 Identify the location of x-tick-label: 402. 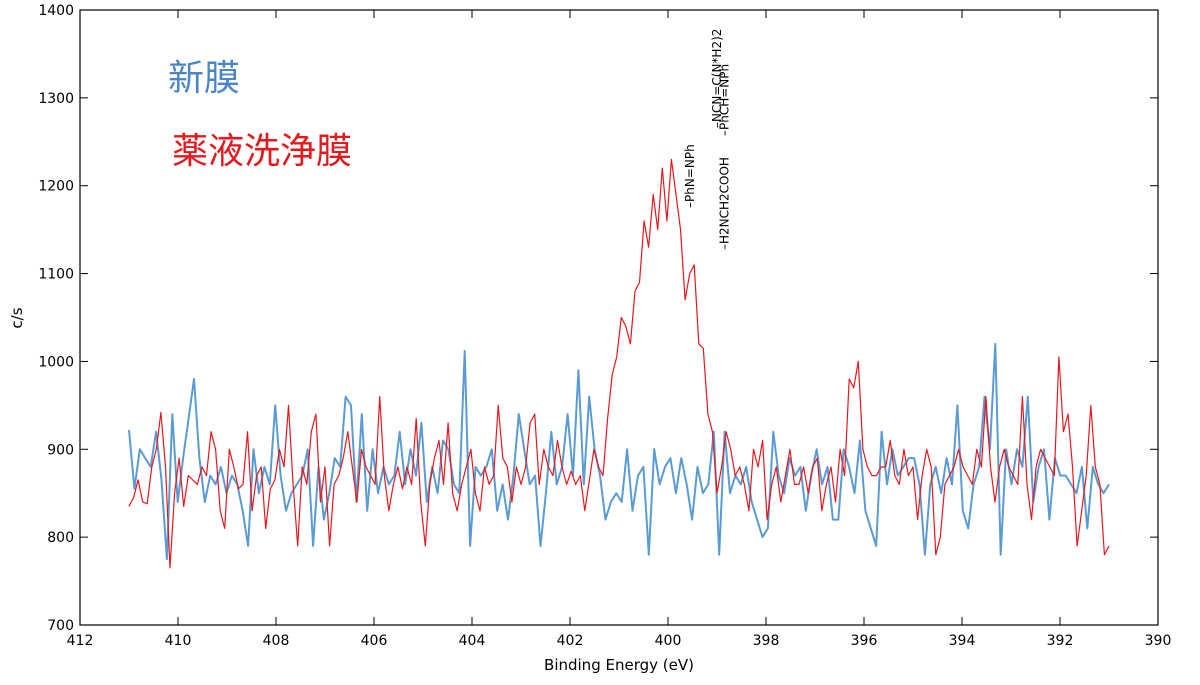
(570, 641).